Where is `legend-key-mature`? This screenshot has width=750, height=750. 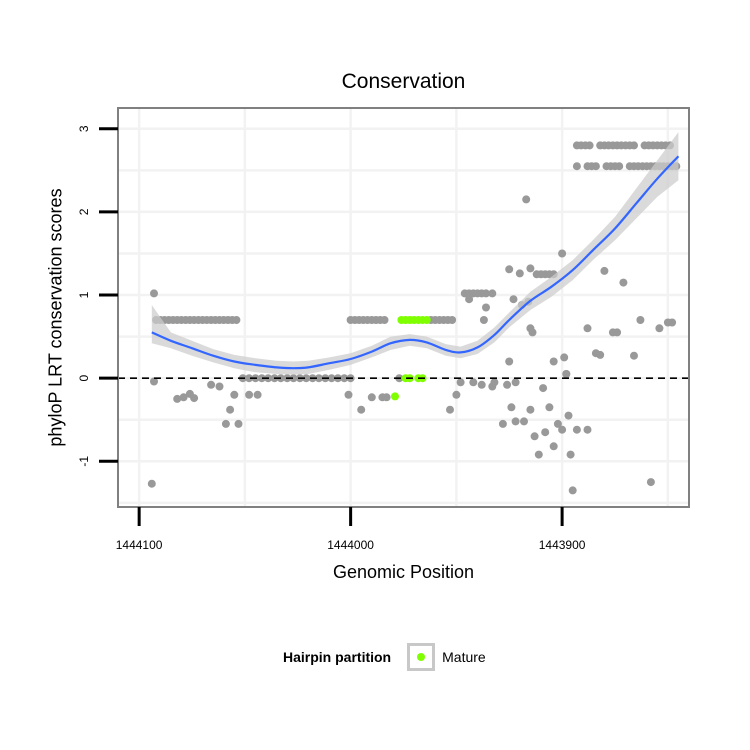
legend-key-mature is located at coordinates (421, 657).